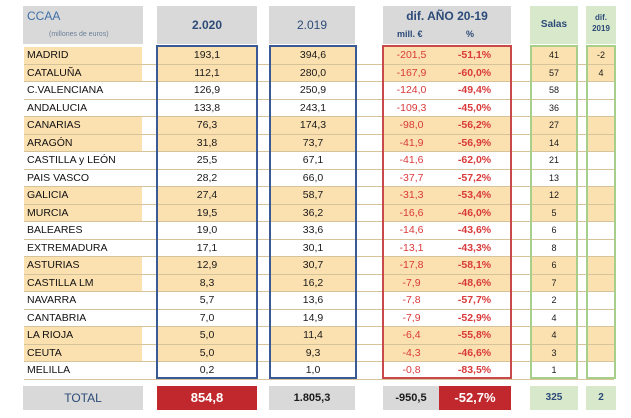 The width and height of the screenshot is (631, 418). What do you see at coordinates (207, 265) in the screenshot?
I see `cell-v2020: 12,9` at bounding box center [207, 265].